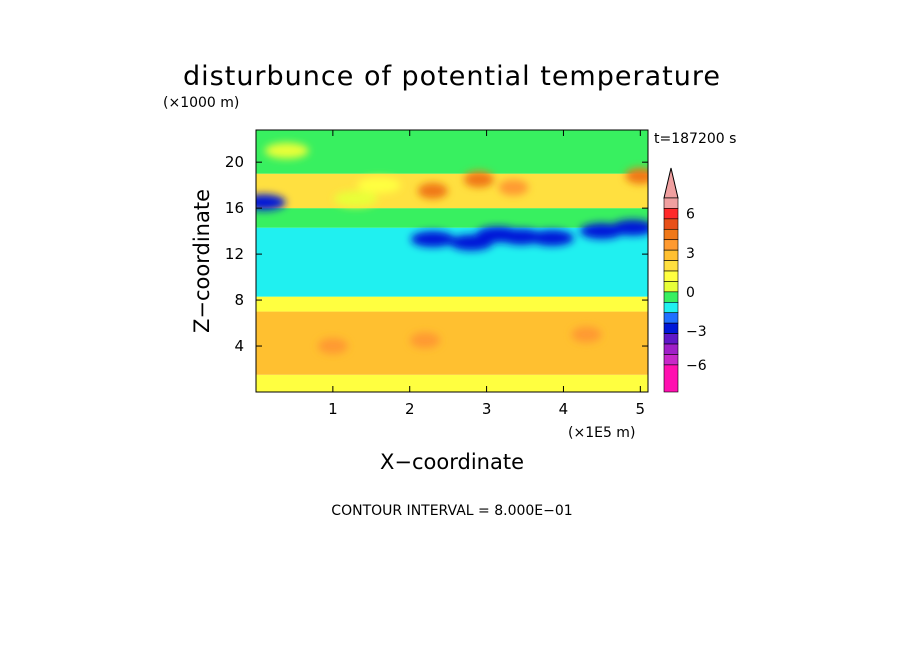 This screenshot has width=904, height=654. Describe the element at coordinates (690, 254) in the screenshot. I see `colorbar-tick-label: 3` at that location.